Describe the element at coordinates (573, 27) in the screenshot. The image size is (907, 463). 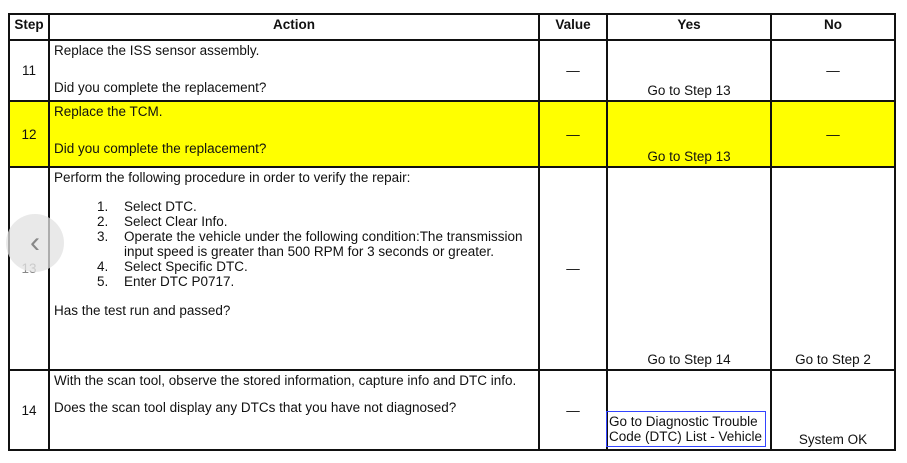
I see `header-value: Value` at that location.